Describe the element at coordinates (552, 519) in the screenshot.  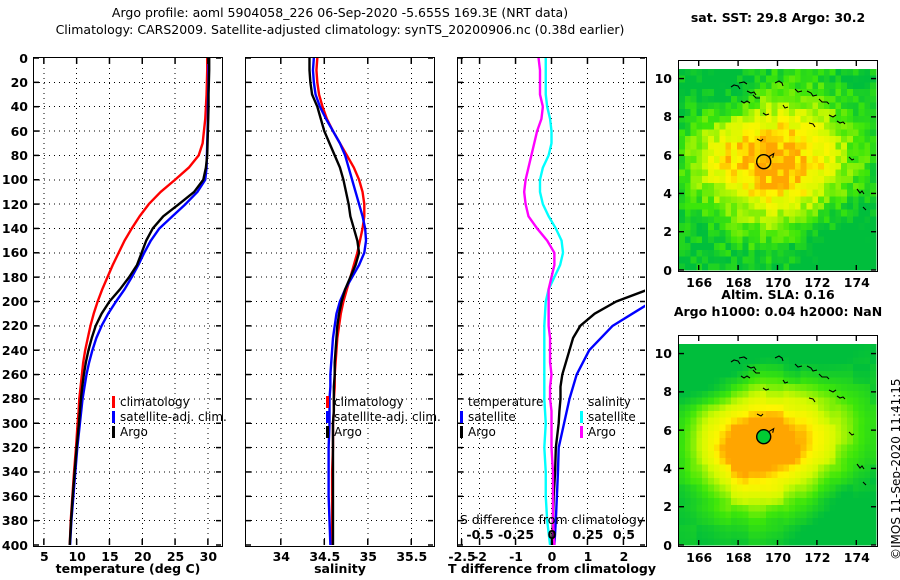
I see `s-difference-axis-label: S difference from climatology` at that location.